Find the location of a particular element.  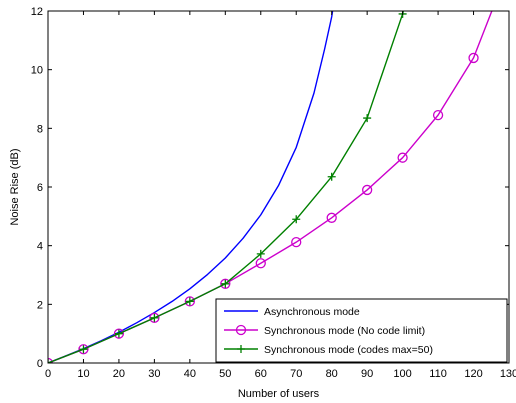

legend-box is located at coordinates (361, 330).